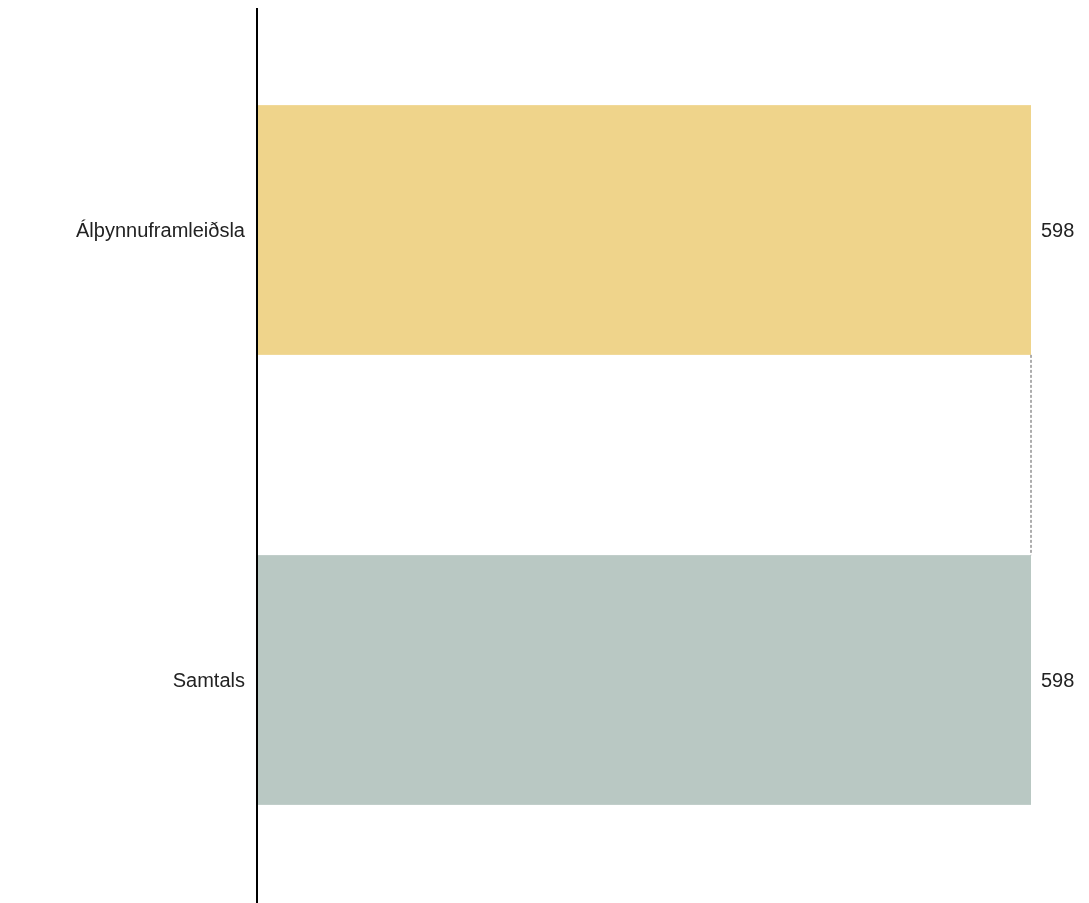 This screenshot has width=1089, height=903. Describe the element at coordinates (161, 230) in the screenshot. I see `y-tick-label: Álþynnuframleiðsla` at that location.